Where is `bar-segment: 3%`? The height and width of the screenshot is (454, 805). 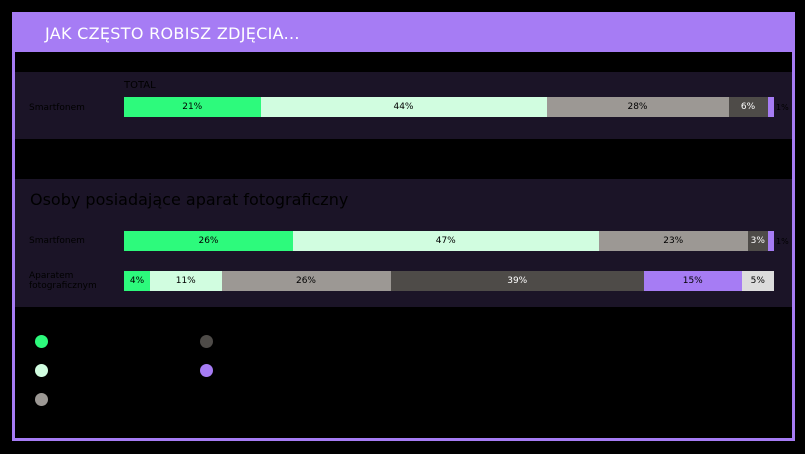
bar-segment: 3% is located at coordinates (758, 241).